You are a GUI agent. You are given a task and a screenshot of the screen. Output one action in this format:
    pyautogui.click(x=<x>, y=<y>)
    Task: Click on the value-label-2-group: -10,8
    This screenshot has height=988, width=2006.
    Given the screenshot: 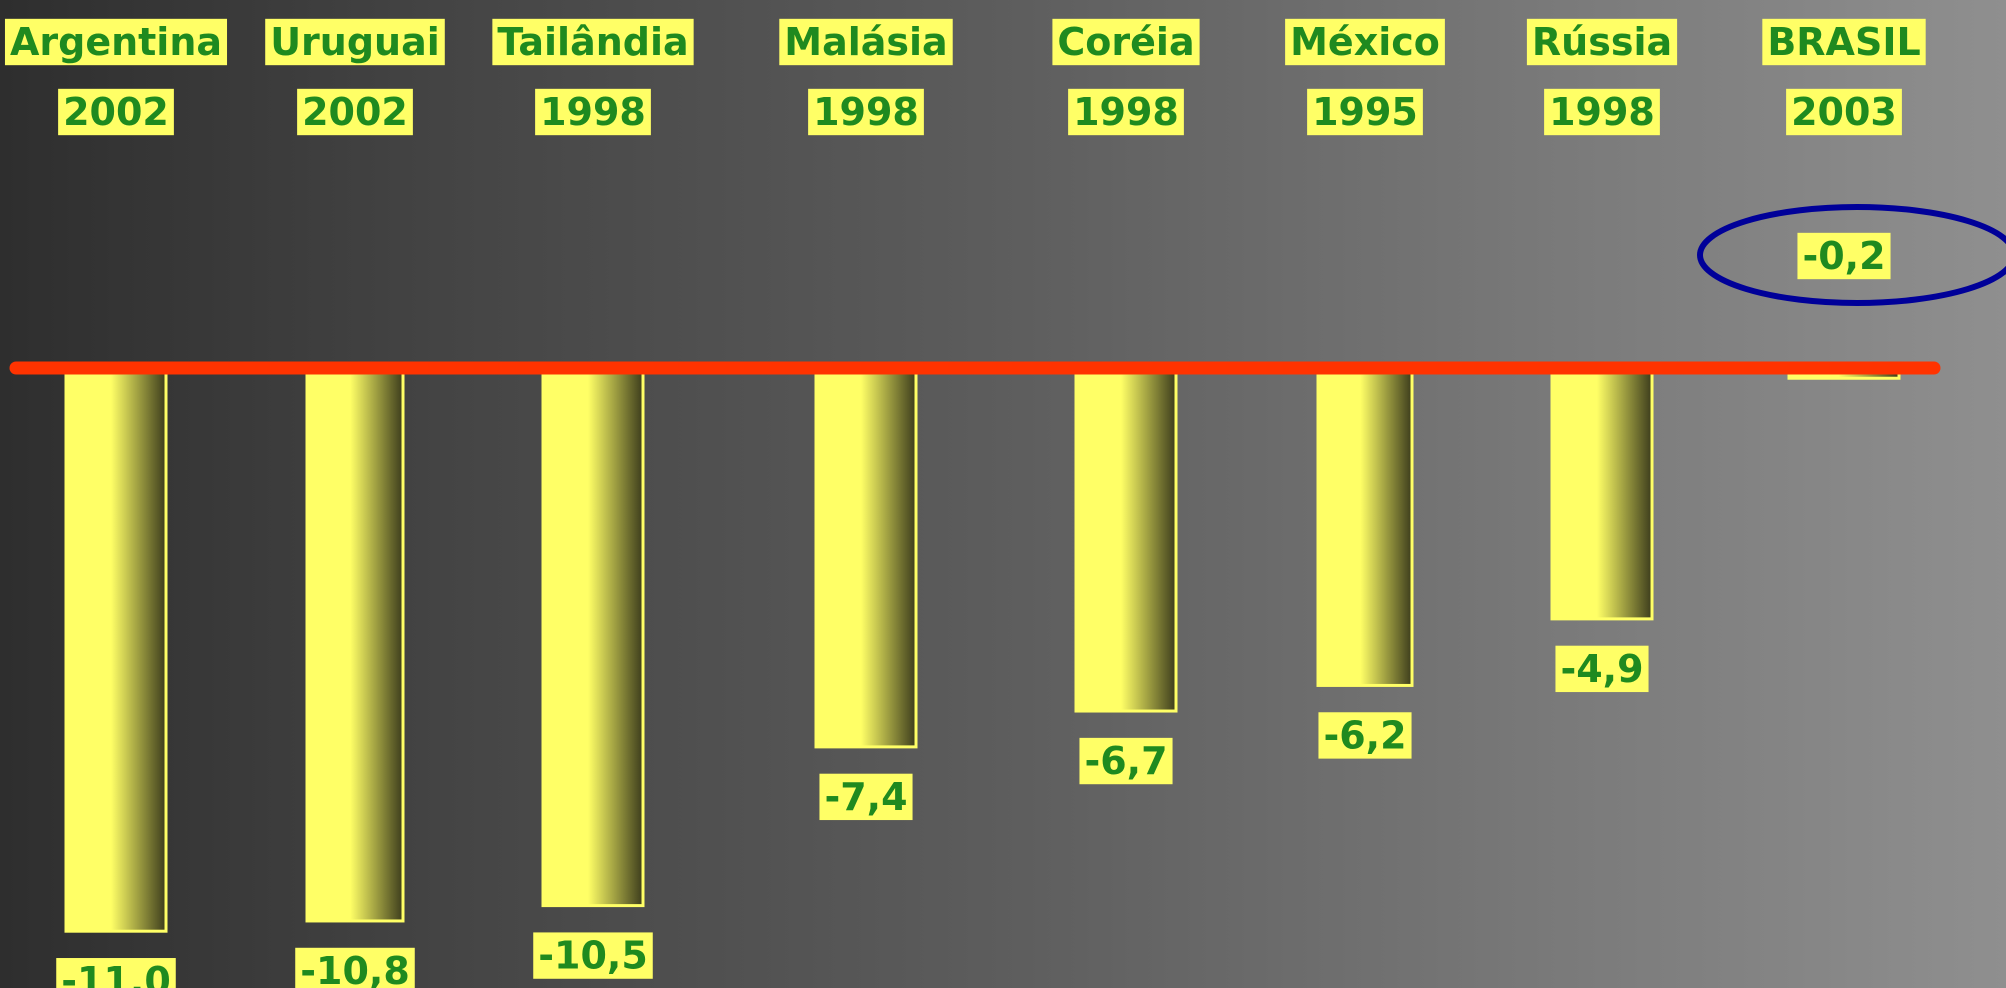 What is the action you would take?
    pyautogui.click(x=355, y=968)
    